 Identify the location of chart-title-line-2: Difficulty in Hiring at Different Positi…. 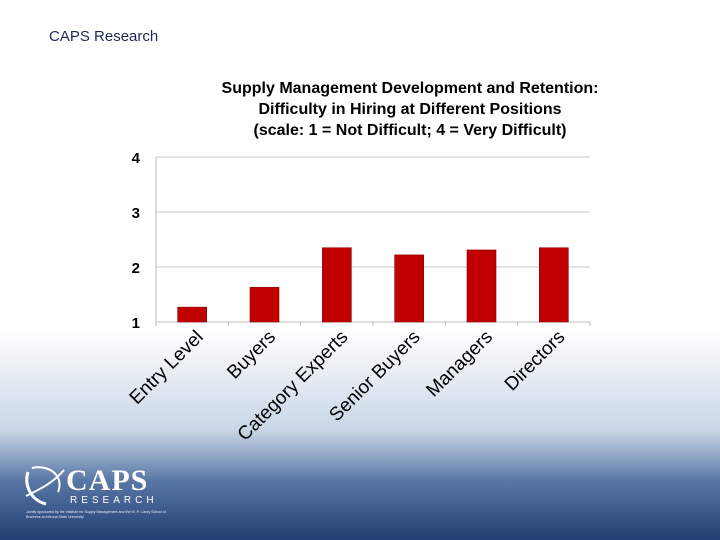
(410, 109).